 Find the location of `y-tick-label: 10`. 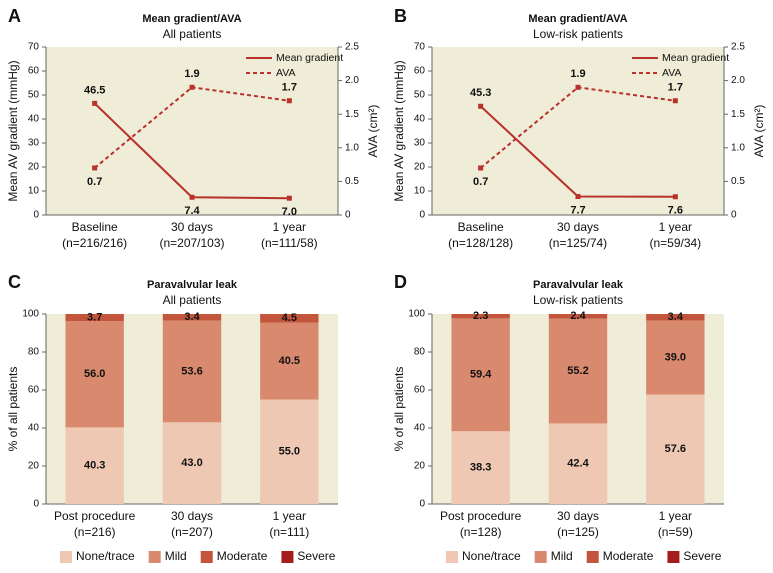

y-tick-label: 10 is located at coordinates (420, 191).